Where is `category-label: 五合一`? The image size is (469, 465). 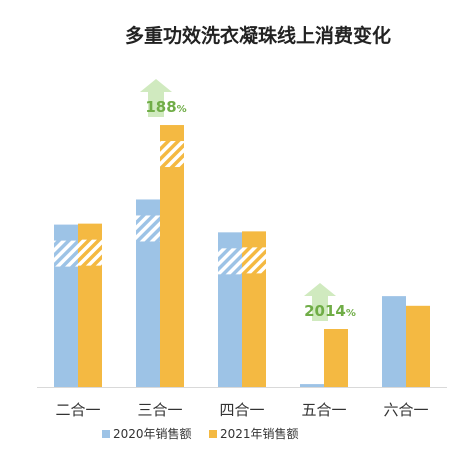 category-label: 五合一 is located at coordinates (323, 410).